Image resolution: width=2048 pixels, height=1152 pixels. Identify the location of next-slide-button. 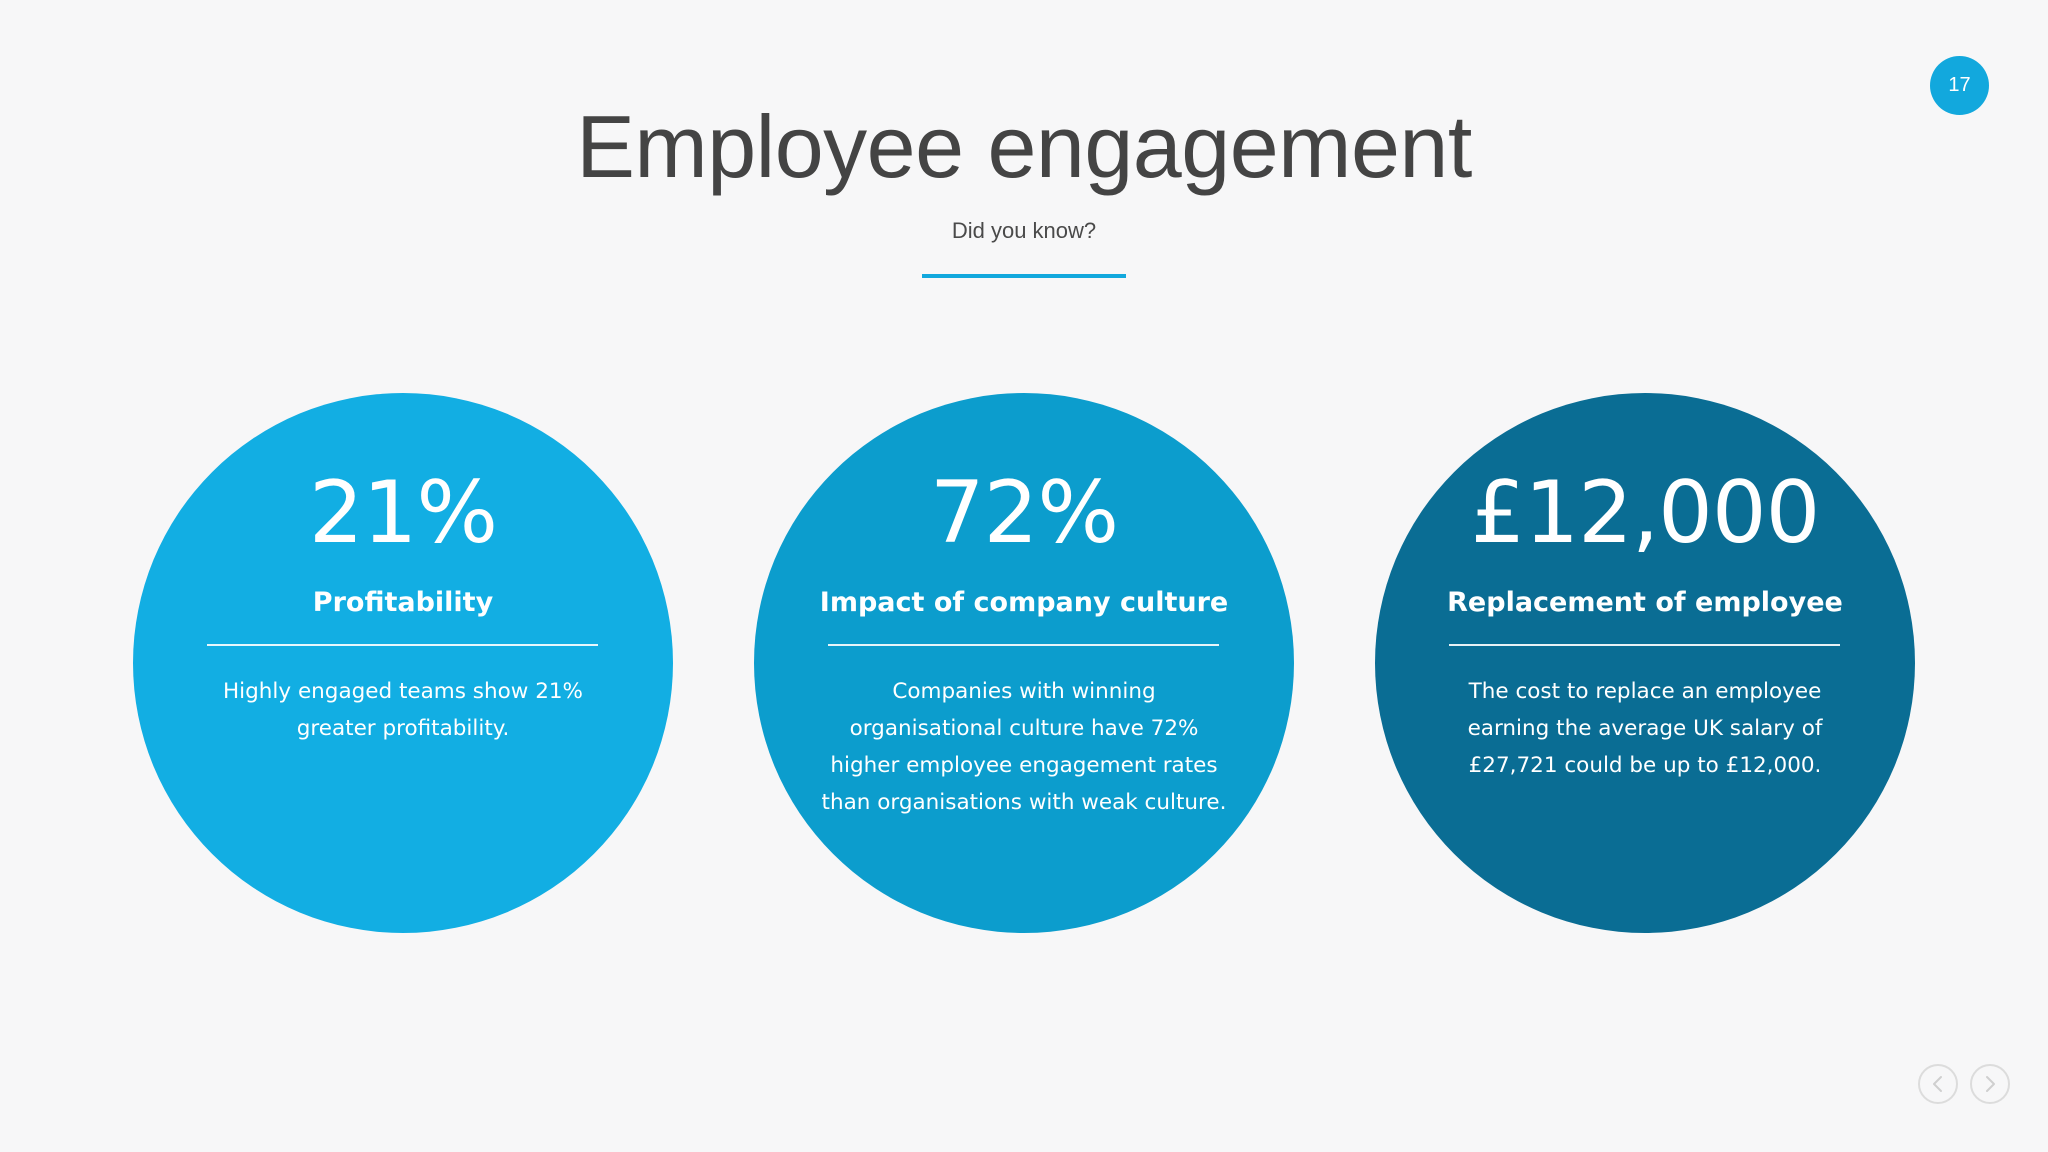
(1990, 1084).